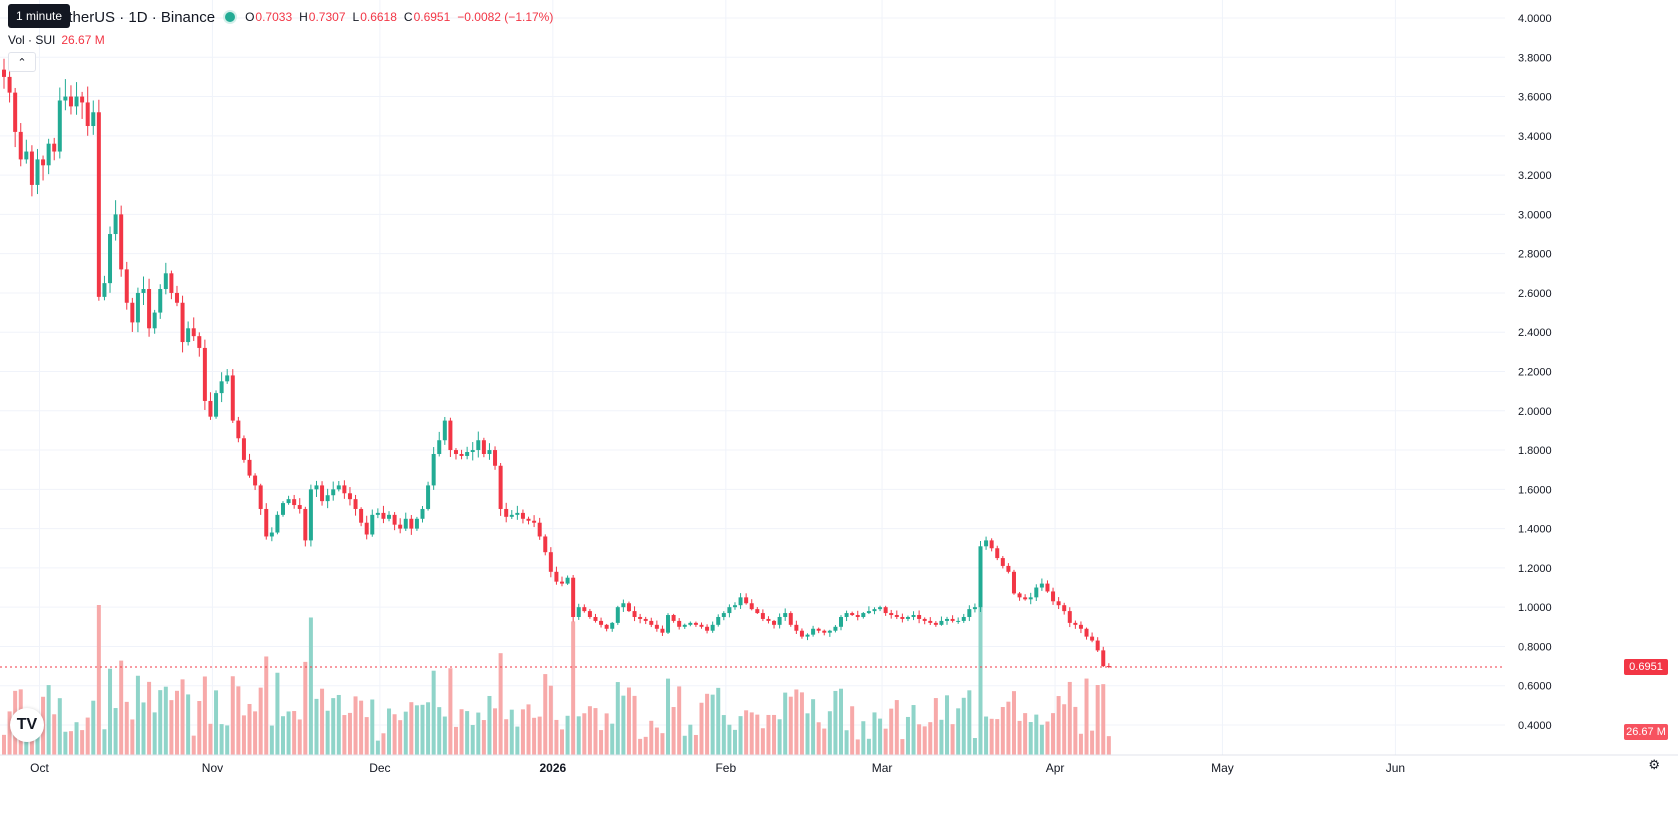 The image size is (1678, 835). I want to click on tradingview-logo: TV, so click(27, 725).